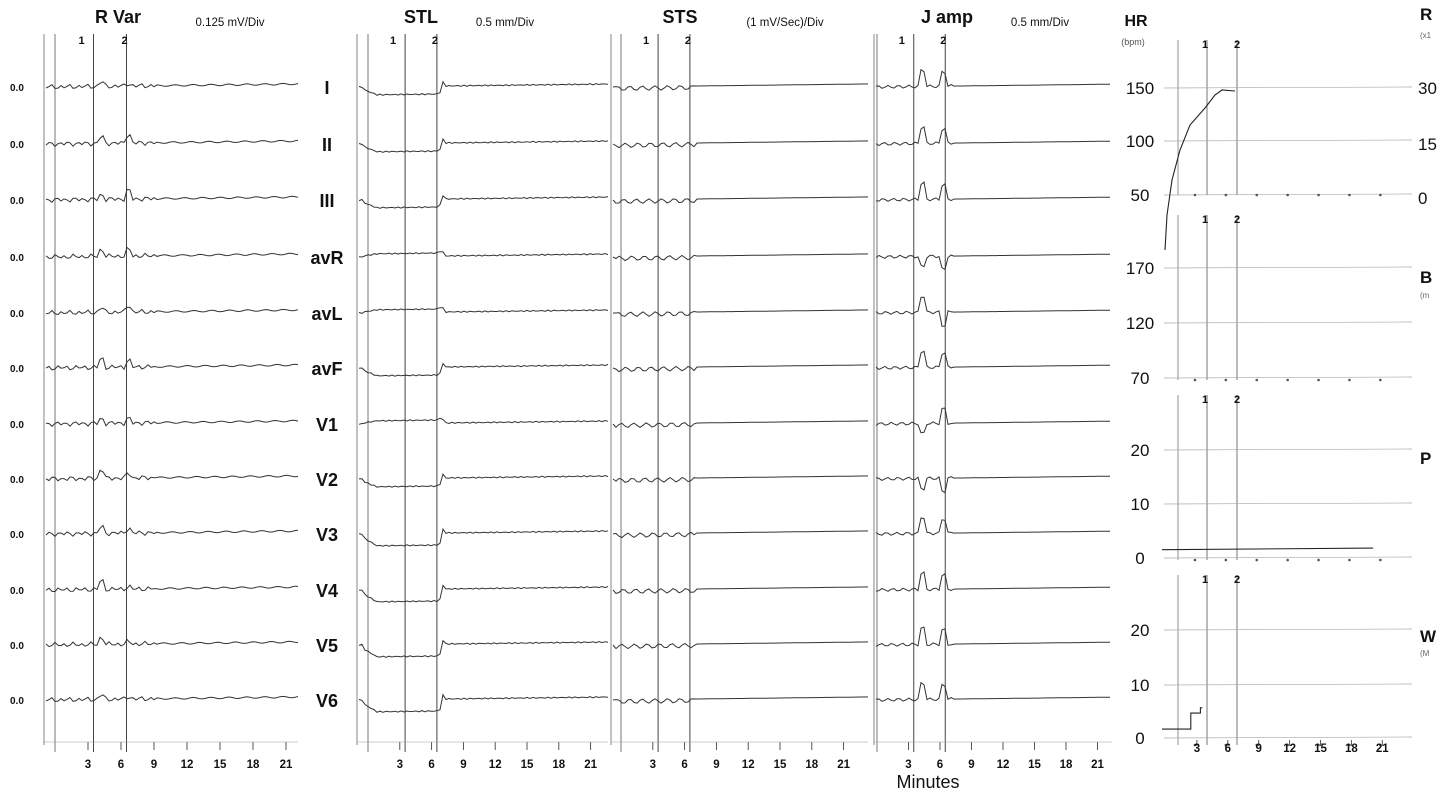  I want to click on right-edge-label: B, so click(1426, 277).